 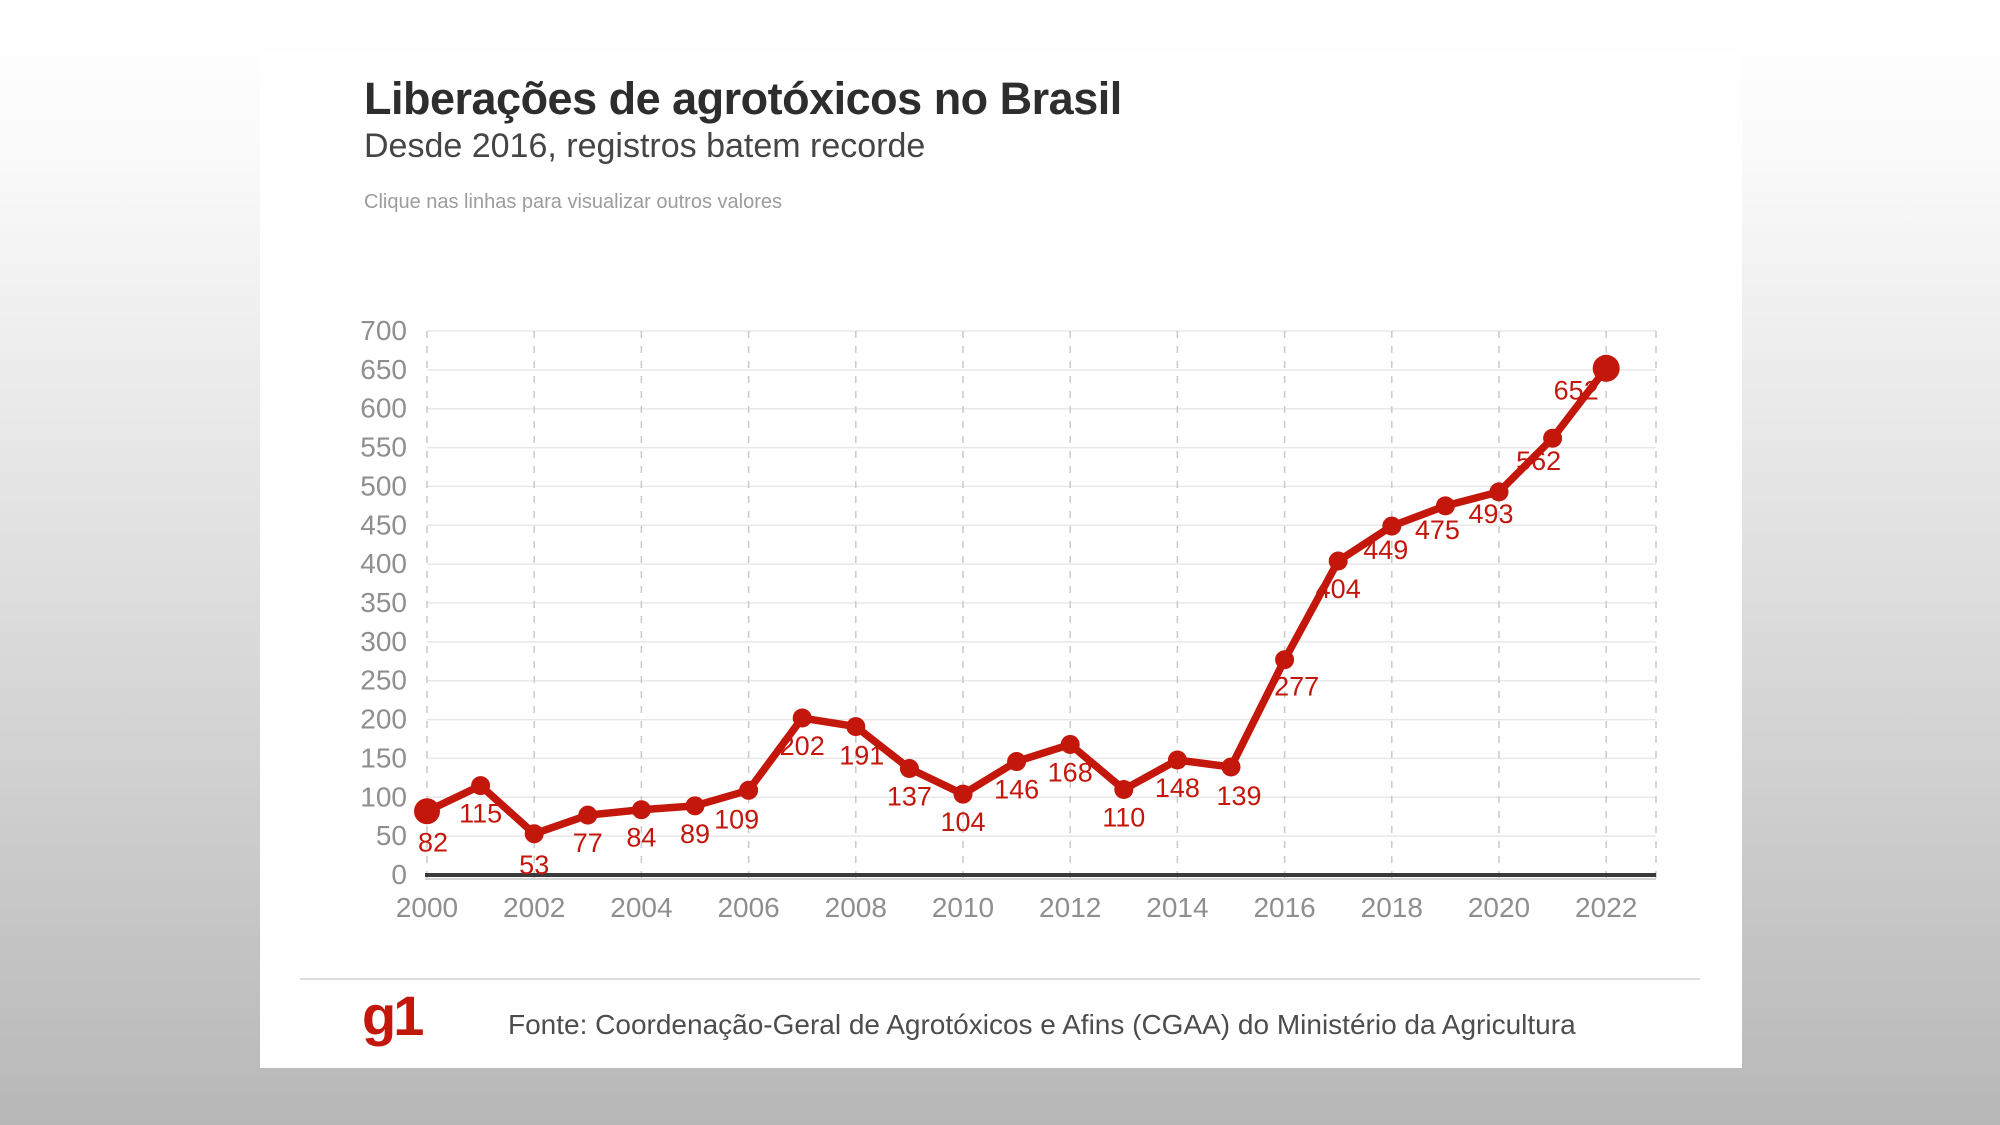 I want to click on x-axis-tick-label: 2010, so click(x=963, y=907).